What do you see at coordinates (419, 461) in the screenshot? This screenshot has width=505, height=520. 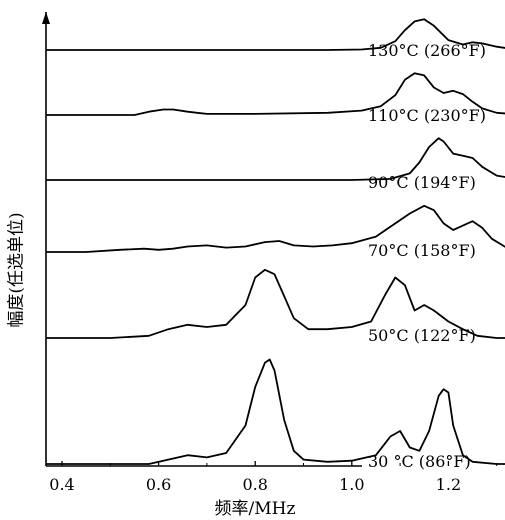 I see `series-label: 30 °C (86°F)` at bounding box center [419, 461].